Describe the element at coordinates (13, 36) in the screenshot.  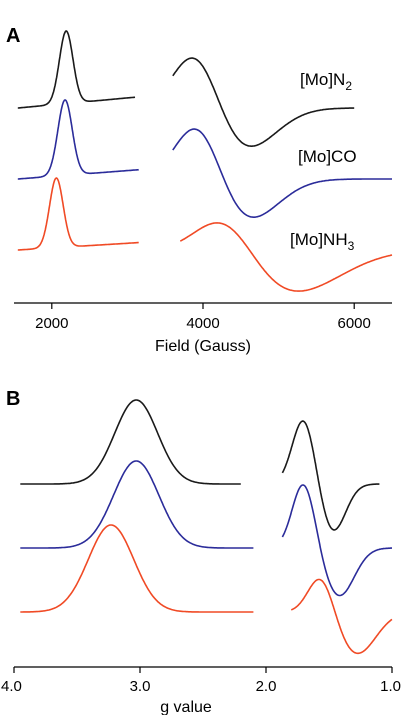
I see `panel-a-letter: A` at that location.